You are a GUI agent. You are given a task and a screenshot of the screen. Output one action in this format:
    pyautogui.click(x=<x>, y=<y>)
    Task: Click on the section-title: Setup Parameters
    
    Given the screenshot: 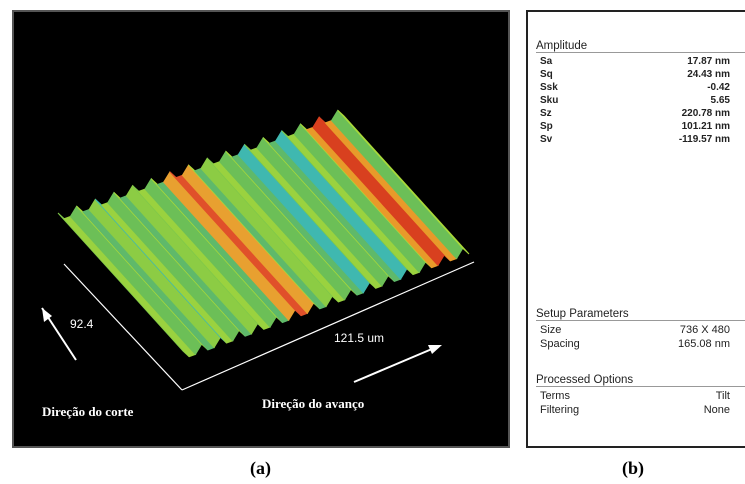 What is the action you would take?
    pyautogui.click(x=640, y=314)
    